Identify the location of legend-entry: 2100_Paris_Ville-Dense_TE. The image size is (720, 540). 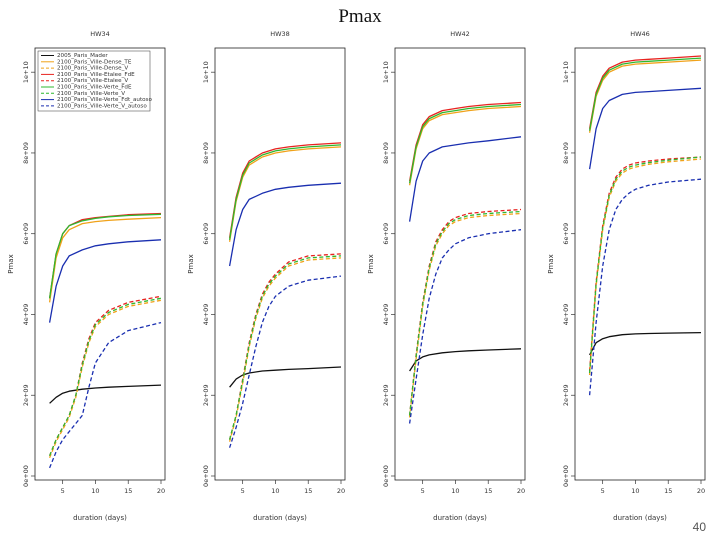
(94, 62).